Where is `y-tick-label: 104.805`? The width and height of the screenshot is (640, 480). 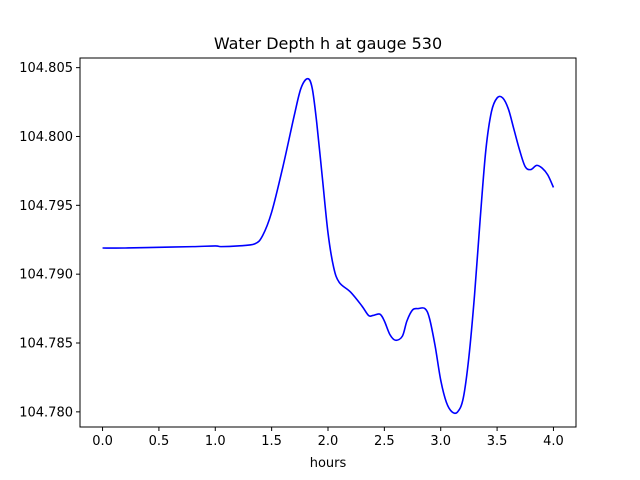
y-tick-label: 104.805 is located at coordinates (46, 68).